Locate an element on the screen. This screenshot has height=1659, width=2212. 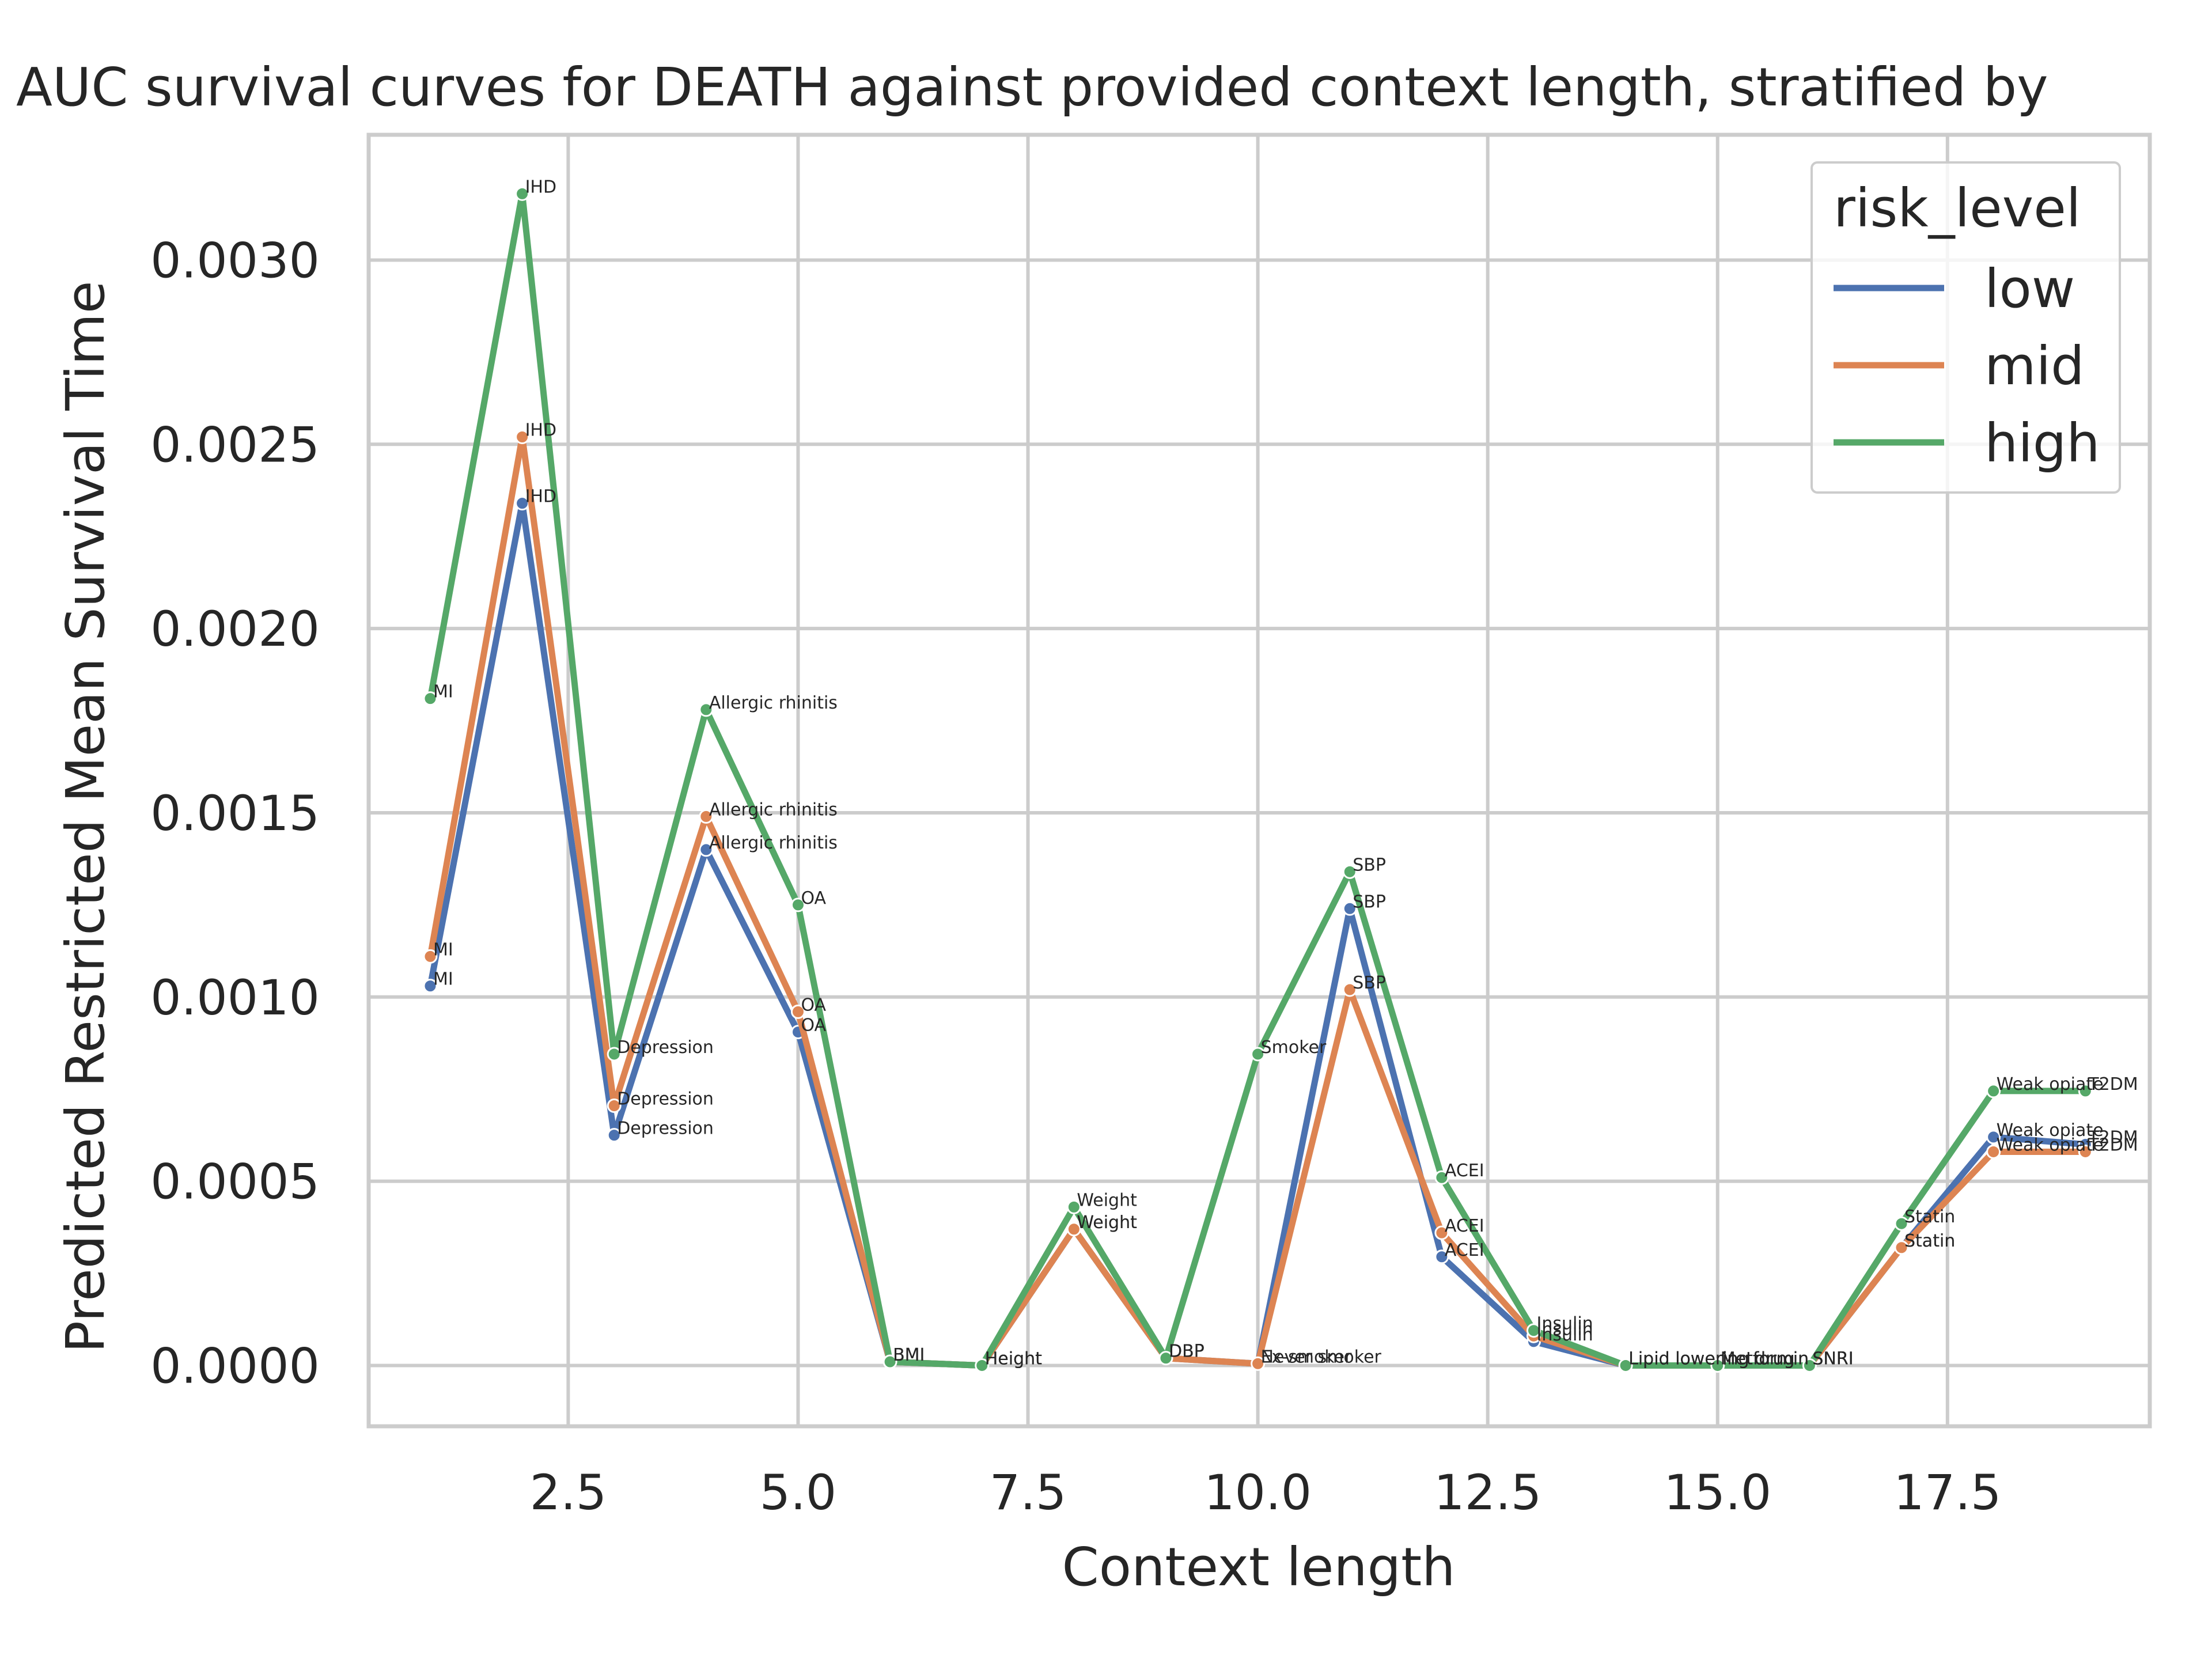
y-tick-label: 0.0005 is located at coordinates (235, 1182).